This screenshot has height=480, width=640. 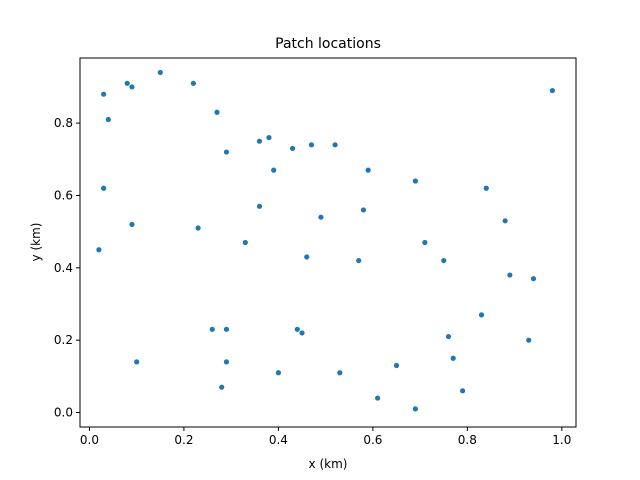 I want to click on x-tick-label: 0.8, so click(x=467, y=440).